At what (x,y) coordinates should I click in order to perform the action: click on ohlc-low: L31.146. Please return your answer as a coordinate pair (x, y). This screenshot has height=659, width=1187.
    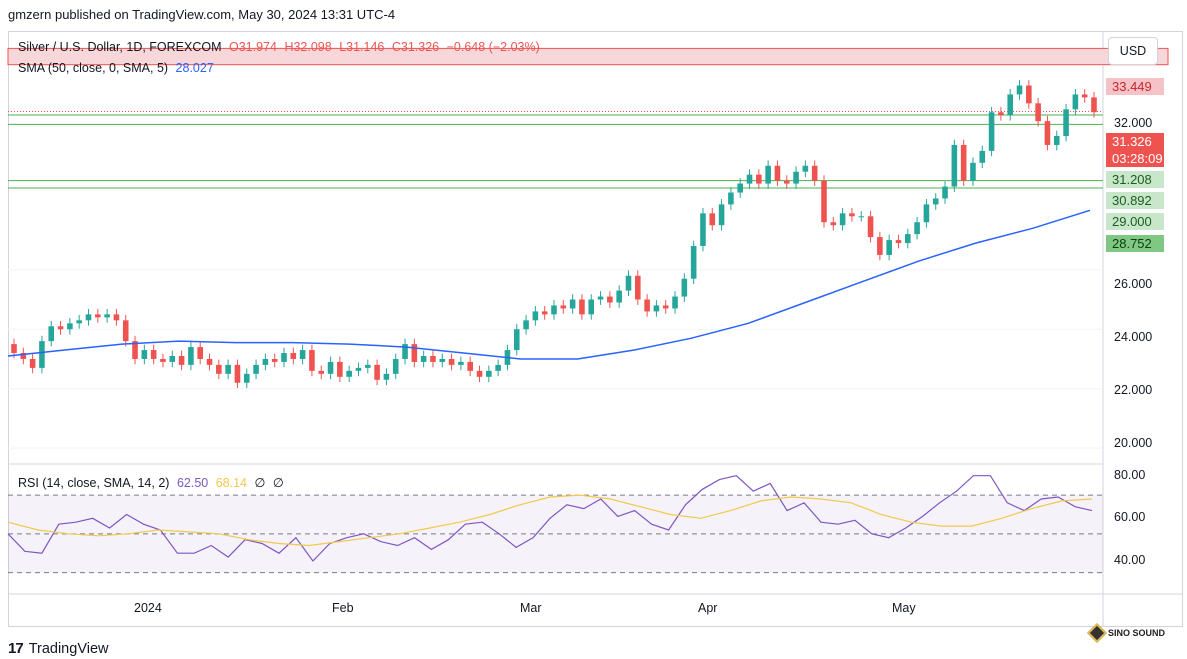
    Looking at the image, I should click on (362, 47).